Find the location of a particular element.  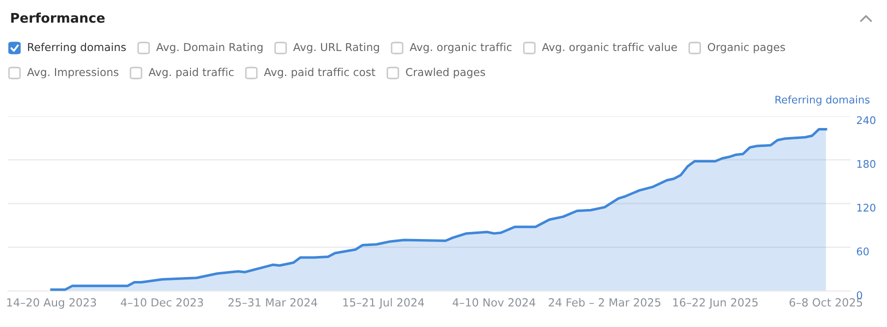

text: Avg. organic traffic value is located at coordinates (609, 48).